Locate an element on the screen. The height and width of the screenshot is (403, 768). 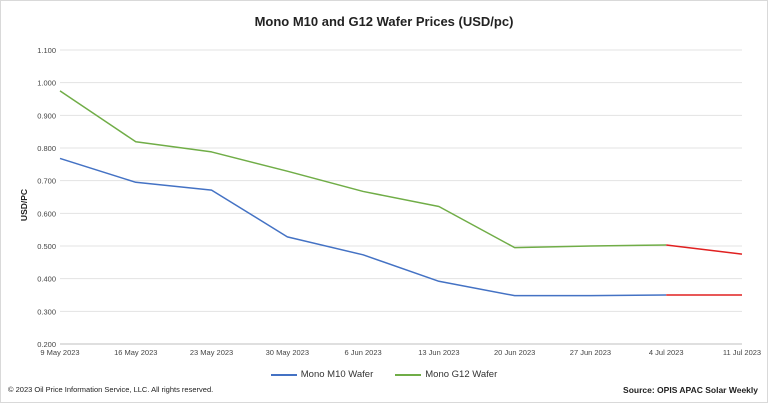
legend: Mono M10 Wafer Mono G12 Wafer is located at coordinates (384, 374).